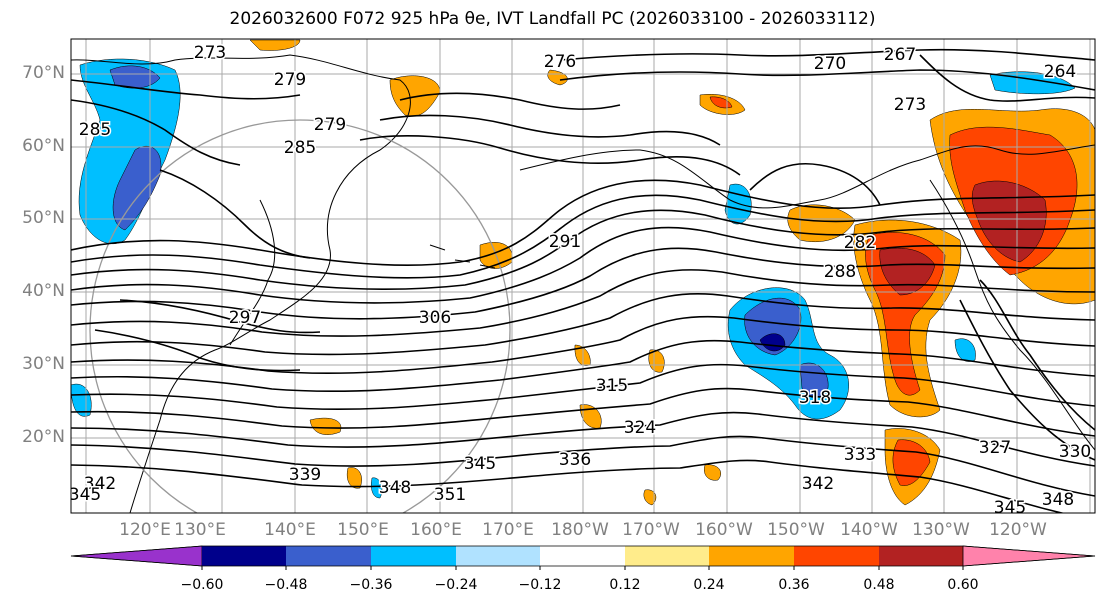  Describe the element at coordinates (540, 585) in the screenshot. I see `colorbar-tick-label: −0.12` at that location.